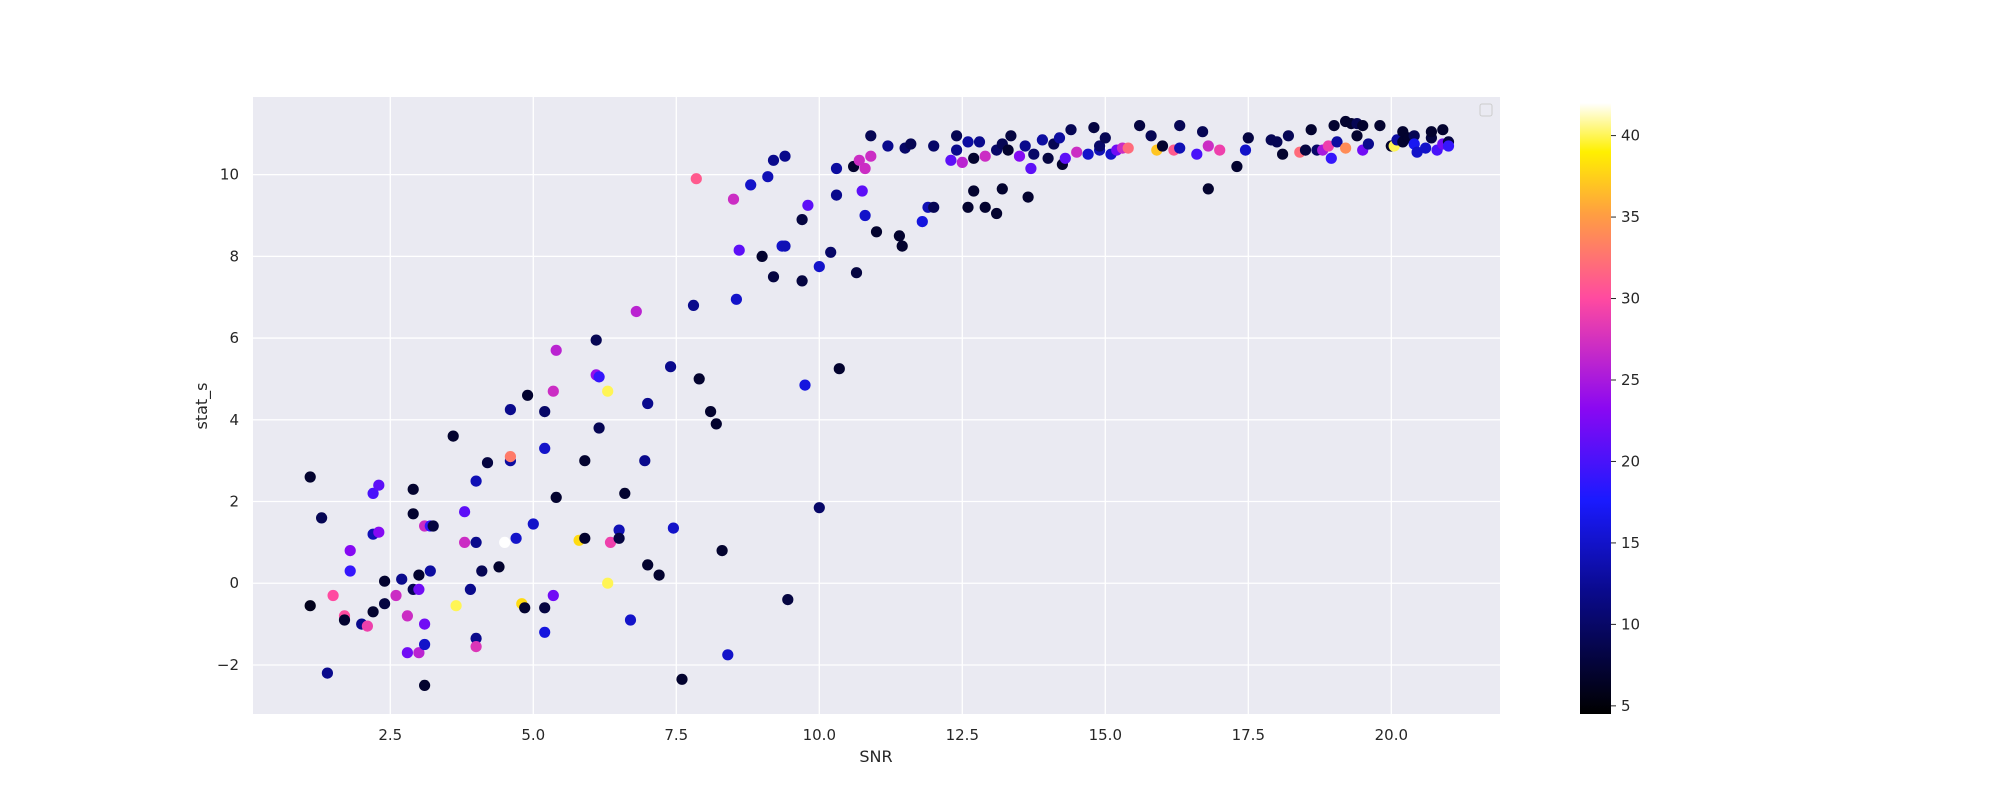 This screenshot has height=804, width=2000. I want to click on legend-box, so click(1486, 110).